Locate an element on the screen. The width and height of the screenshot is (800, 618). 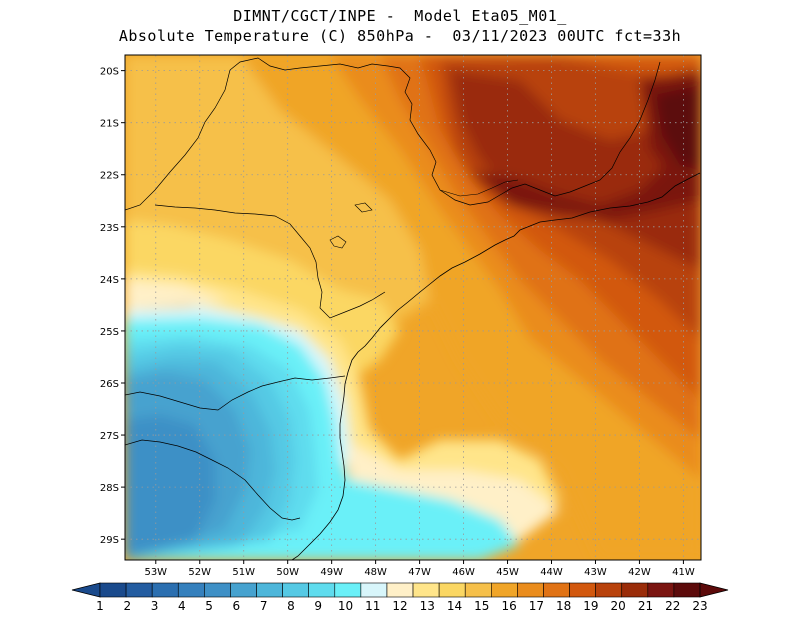
lat-label: 27S is located at coordinates (109, 436).